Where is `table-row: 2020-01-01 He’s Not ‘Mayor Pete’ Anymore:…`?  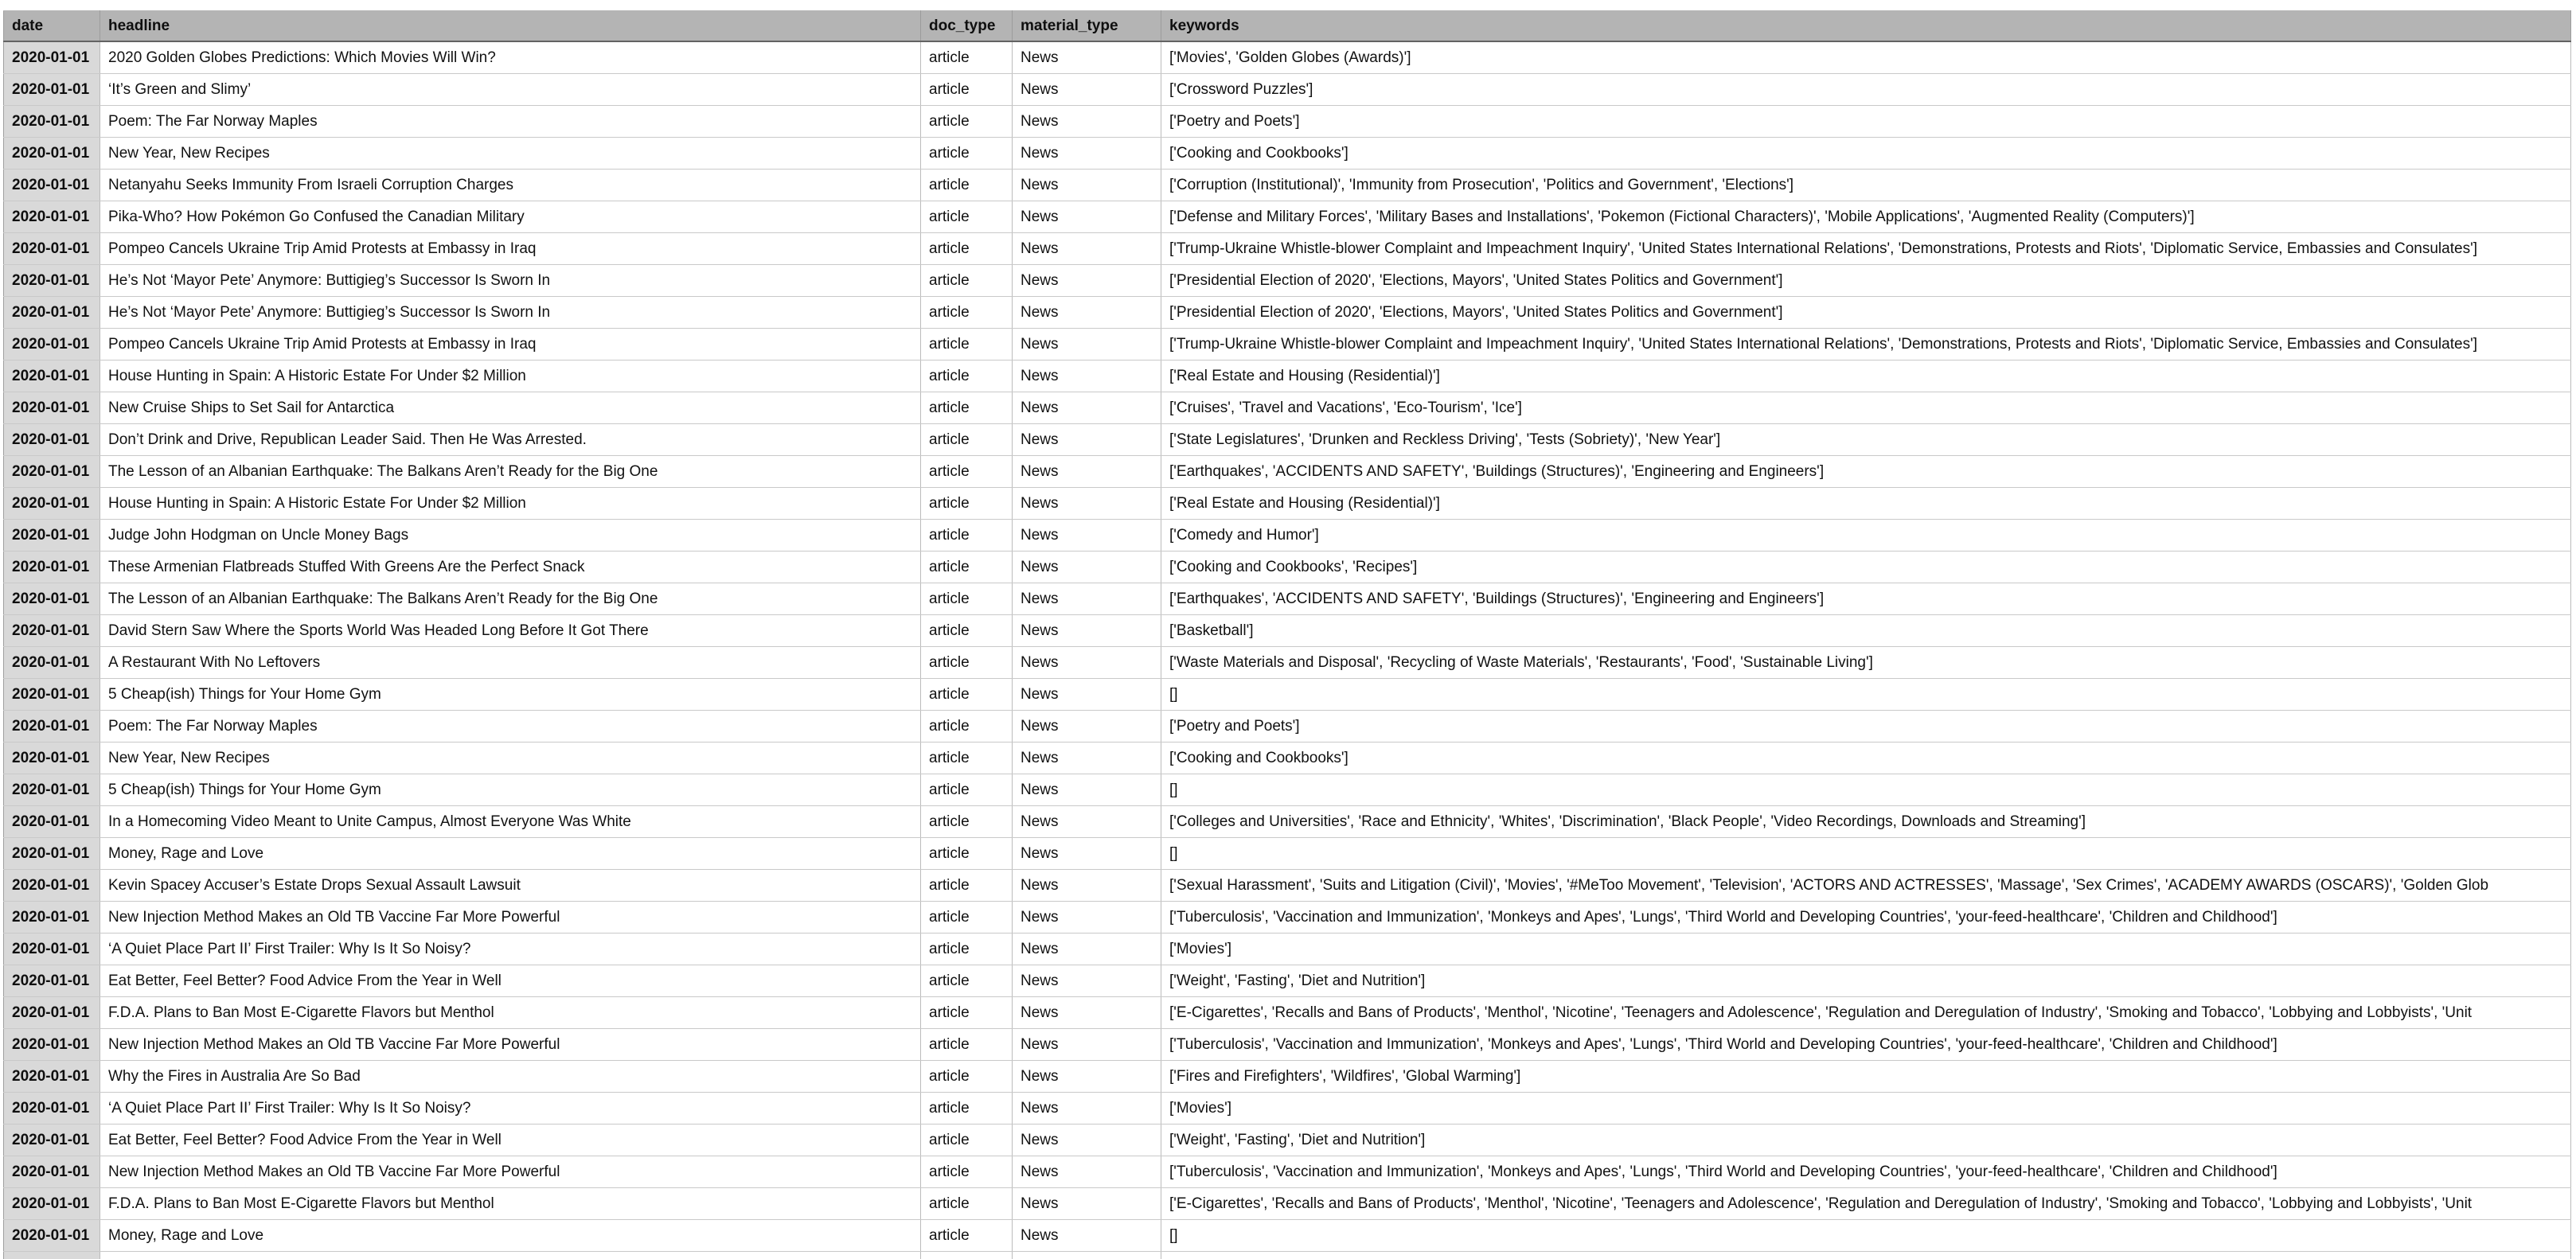 table-row: 2020-01-01 He’s Not ‘Mayor Pete’ Anymore:… is located at coordinates (1287, 281).